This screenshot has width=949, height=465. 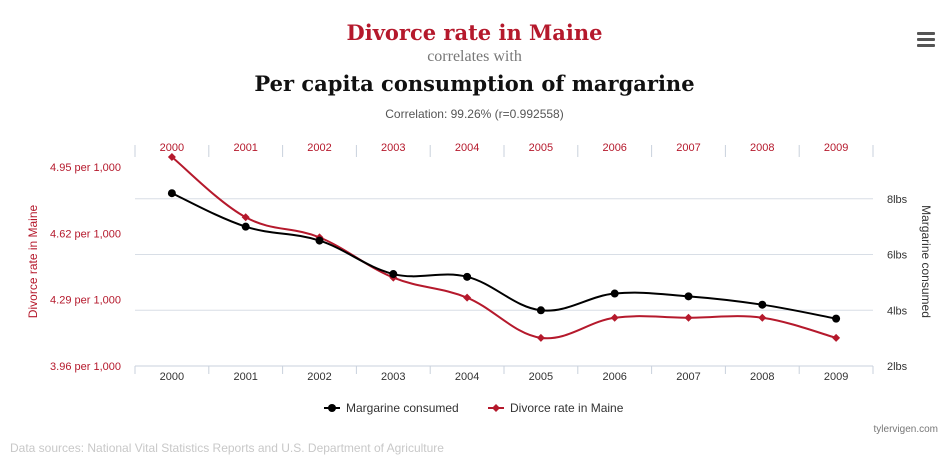 What do you see at coordinates (614, 377) in the screenshot?
I see `x-tick-label-bottom: 2006` at bounding box center [614, 377].